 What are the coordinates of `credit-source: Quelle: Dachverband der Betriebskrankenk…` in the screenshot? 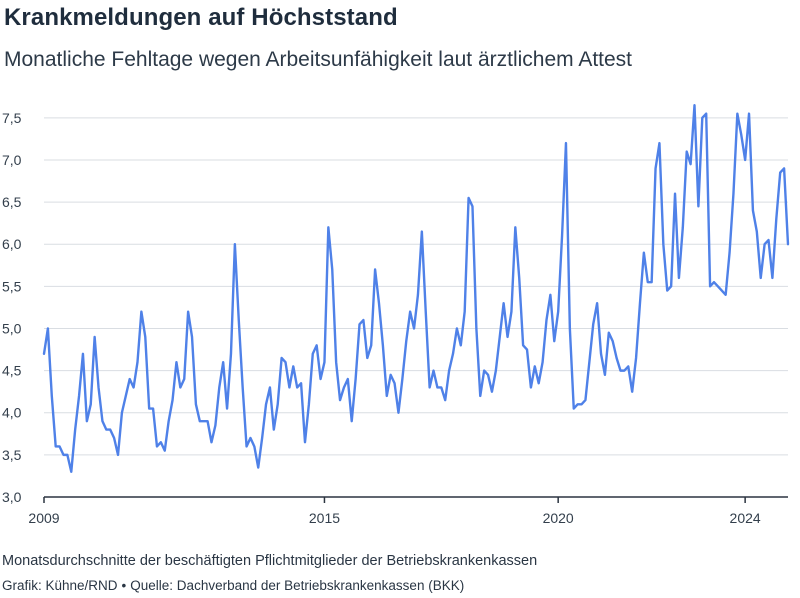 It's located at (297, 585).